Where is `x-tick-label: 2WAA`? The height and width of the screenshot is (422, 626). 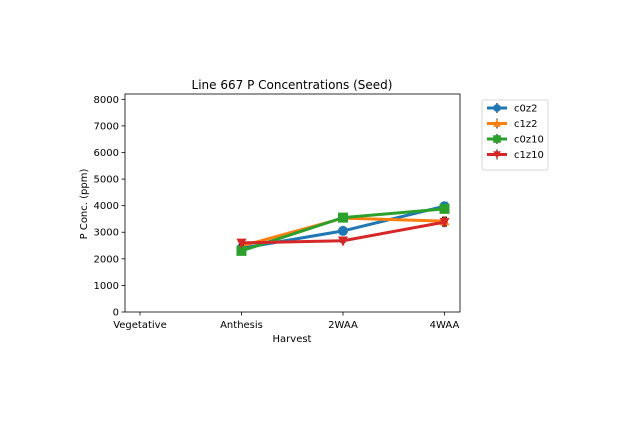 x-tick-label: 2WAA is located at coordinates (343, 325).